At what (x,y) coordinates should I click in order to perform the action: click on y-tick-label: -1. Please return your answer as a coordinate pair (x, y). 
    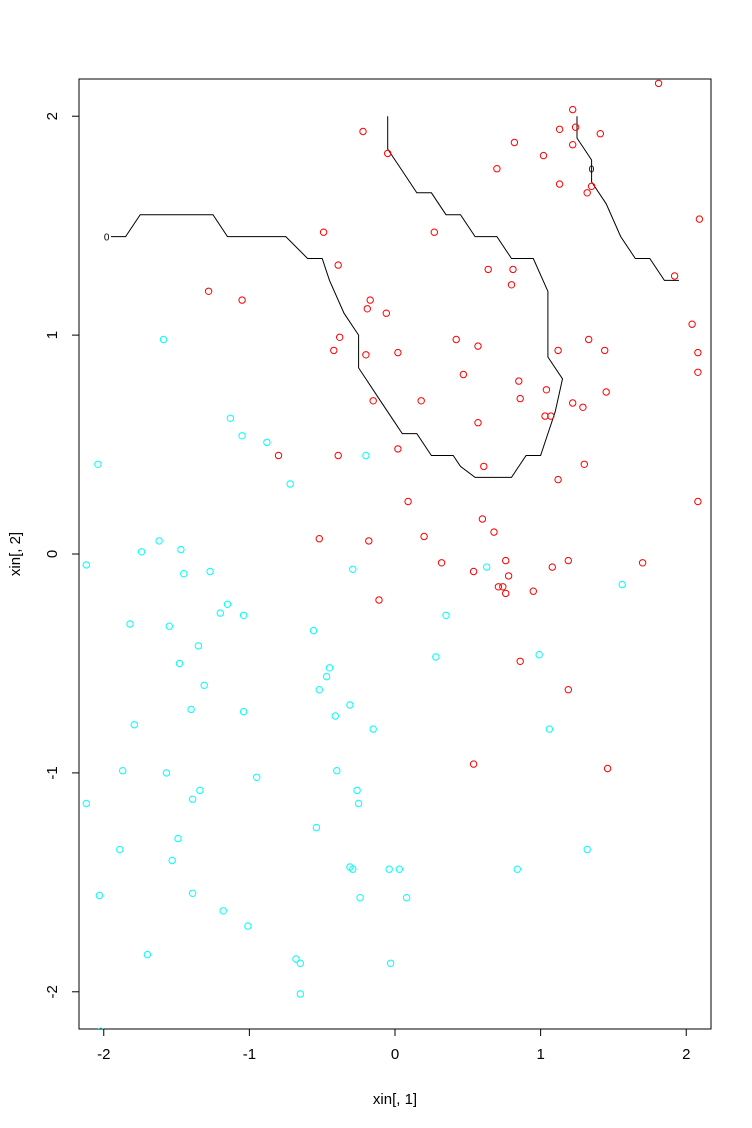
    Looking at the image, I should click on (52, 772).